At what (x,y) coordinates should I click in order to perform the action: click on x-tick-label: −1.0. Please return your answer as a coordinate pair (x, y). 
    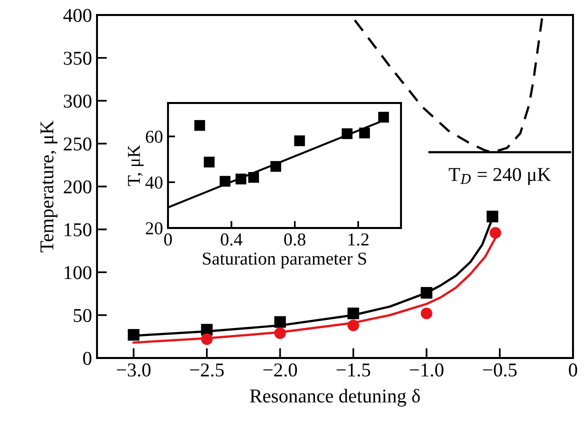
    Looking at the image, I should click on (427, 370).